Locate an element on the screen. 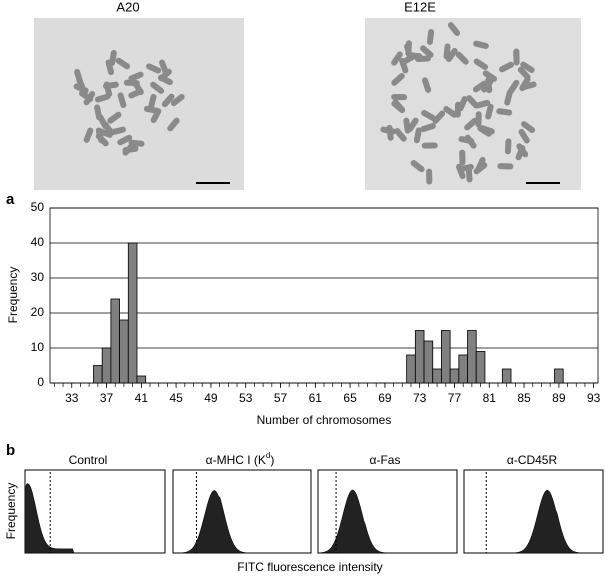 The image size is (605, 583). flow-y-label: Frequency is located at coordinates (11, 511).